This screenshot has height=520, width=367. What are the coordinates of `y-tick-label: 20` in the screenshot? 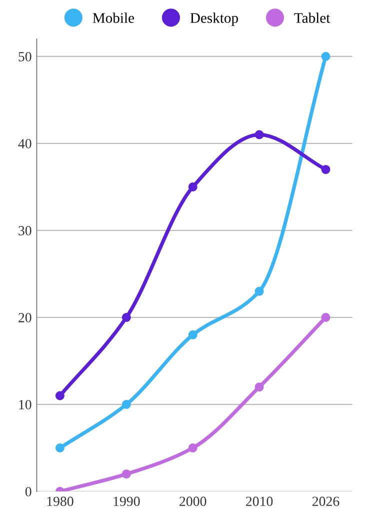 It's located at (25, 317).